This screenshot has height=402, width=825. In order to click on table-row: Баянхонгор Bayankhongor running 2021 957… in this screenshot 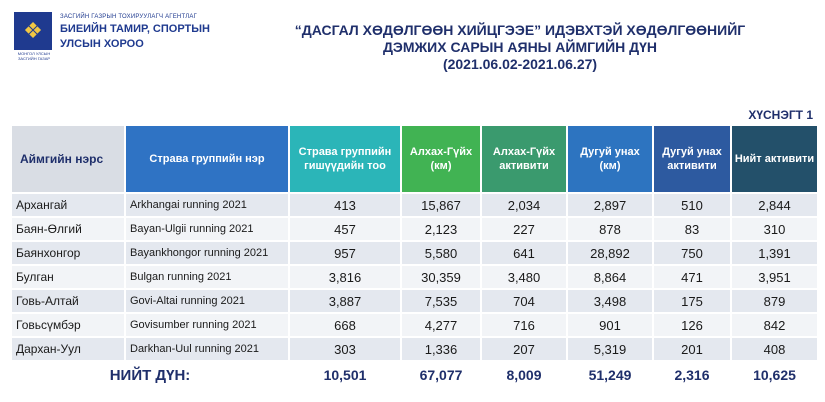, I will do `click(414, 253)`.